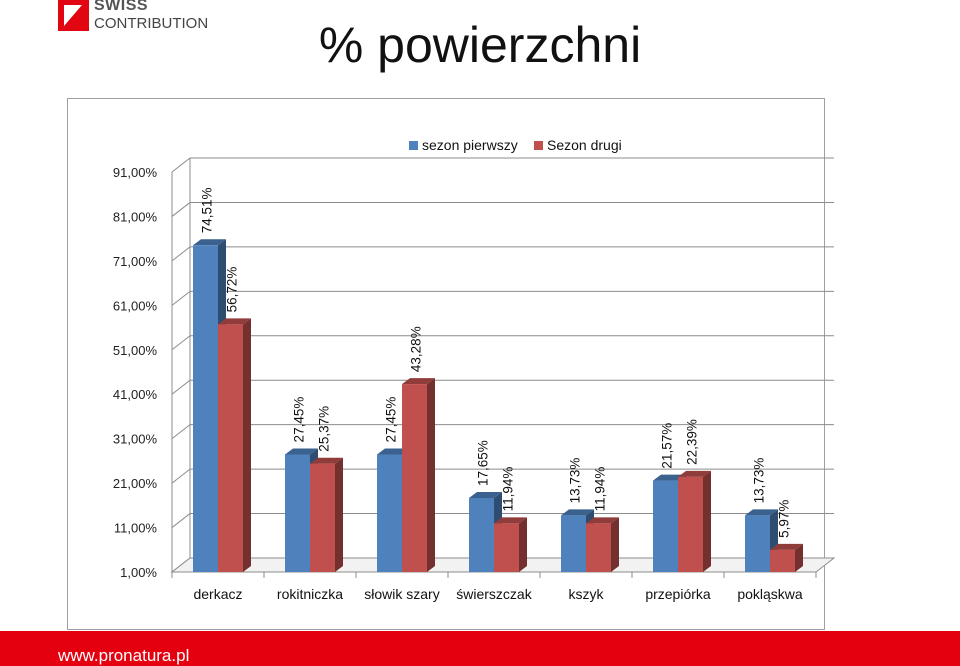 The width and height of the screenshot is (960, 666). What do you see at coordinates (121, 7) in the screenshot?
I see `logo-text-swiss: SWISS` at bounding box center [121, 7].